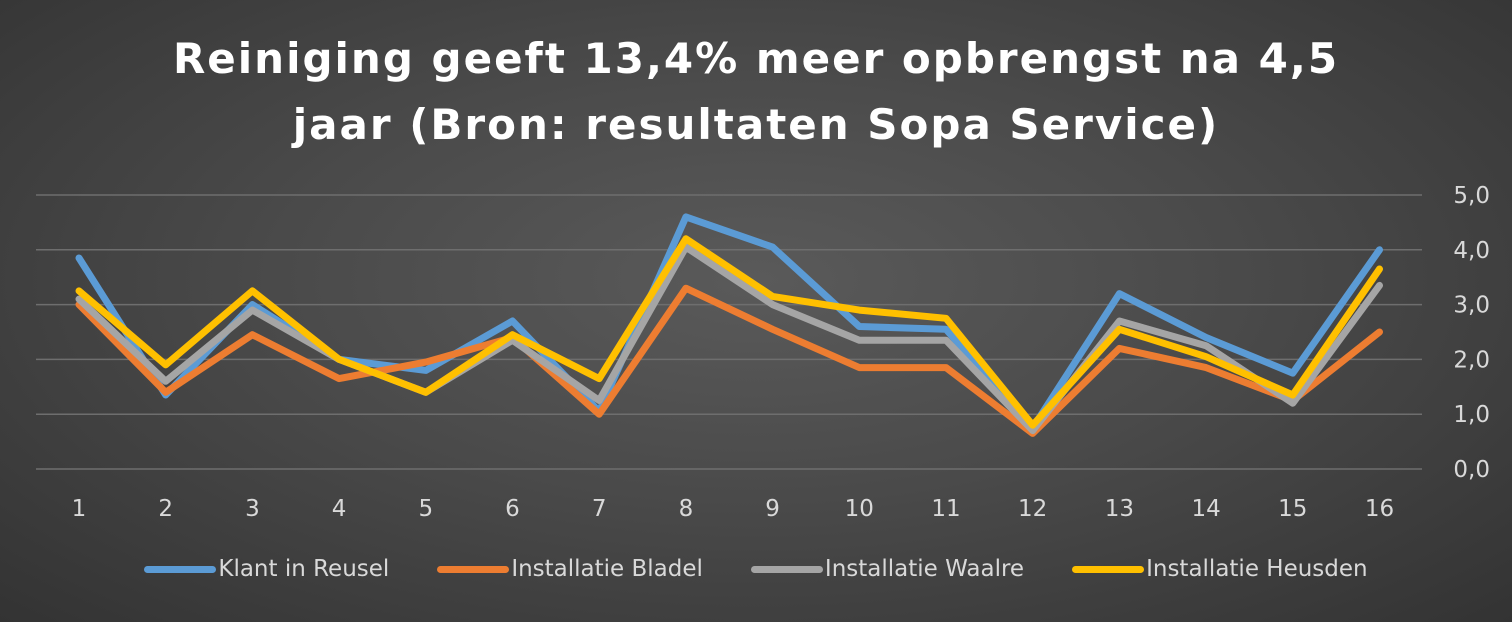 The width and height of the screenshot is (1512, 622). I want to click on y-tick-label: 5,0, so click(1471, 196).